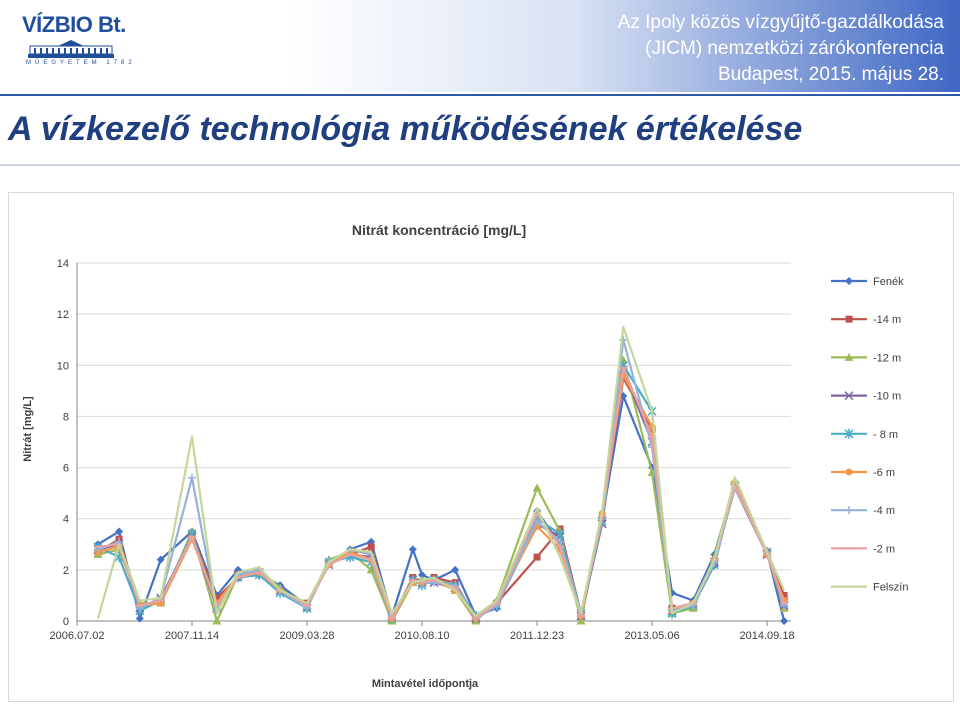 The width and height of the screenshot is (960, 706). What do you see at coordinates (866, 358) in the screenshot?
I see `legend-item: -12 m` at bounding box center [866, 358].